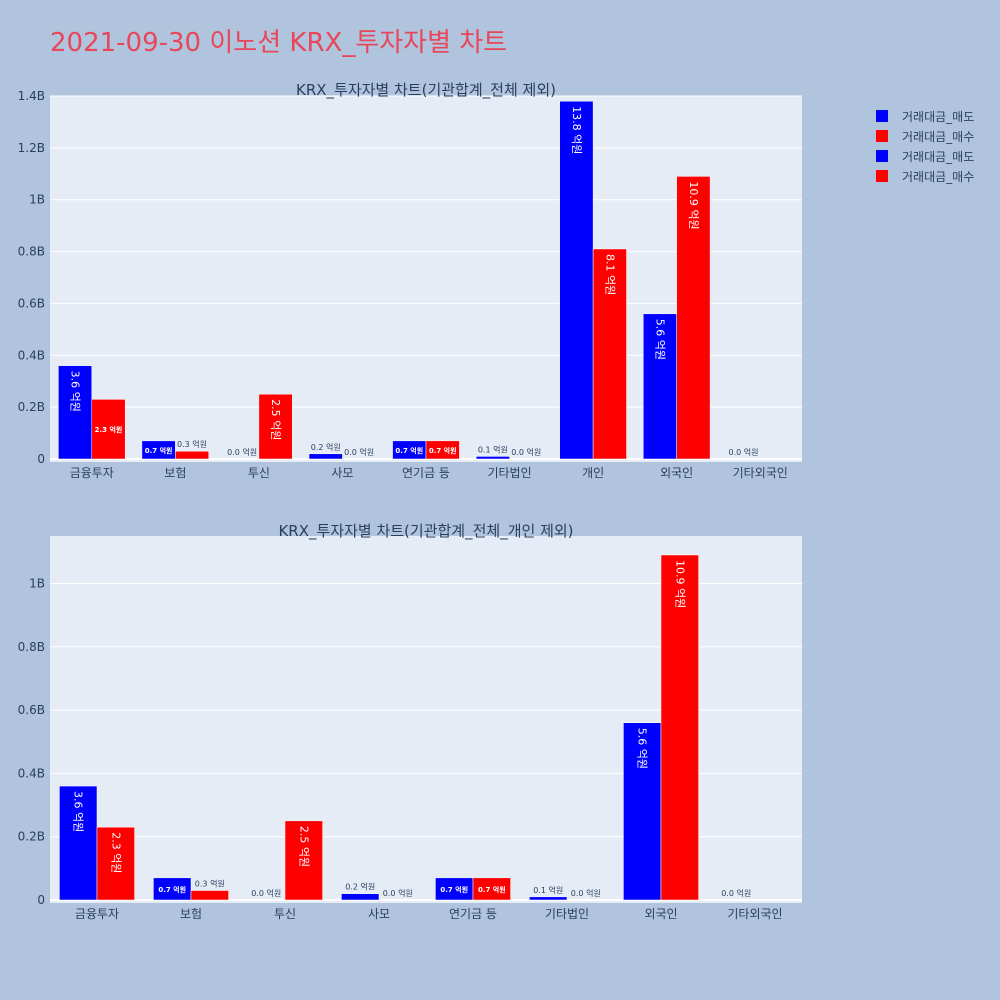  I want to click on page-title: 2021-09-30 이노션 KRX_투자자별 차트, so click(279, 43).